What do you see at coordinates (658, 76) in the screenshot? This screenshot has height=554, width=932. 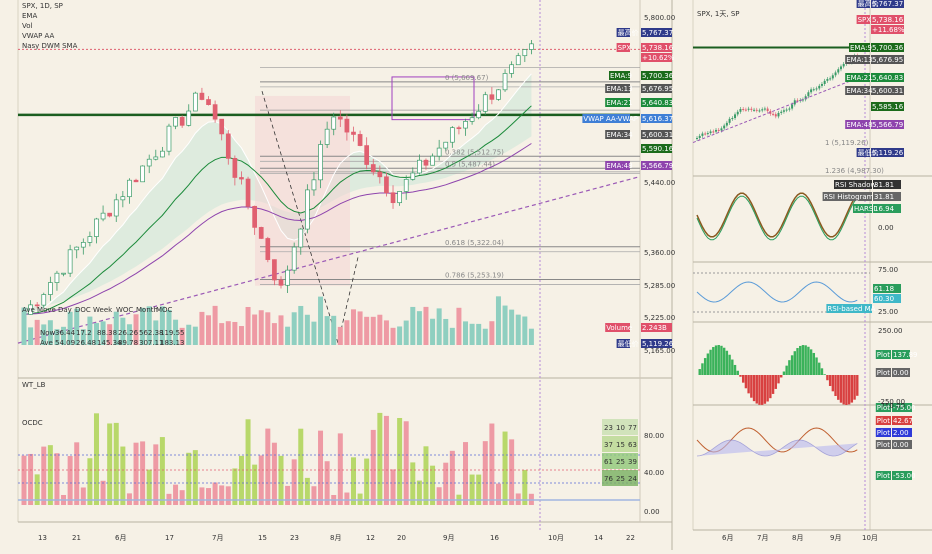 I see `tag-value: 5,700.36` at bounding box center [658, 76].